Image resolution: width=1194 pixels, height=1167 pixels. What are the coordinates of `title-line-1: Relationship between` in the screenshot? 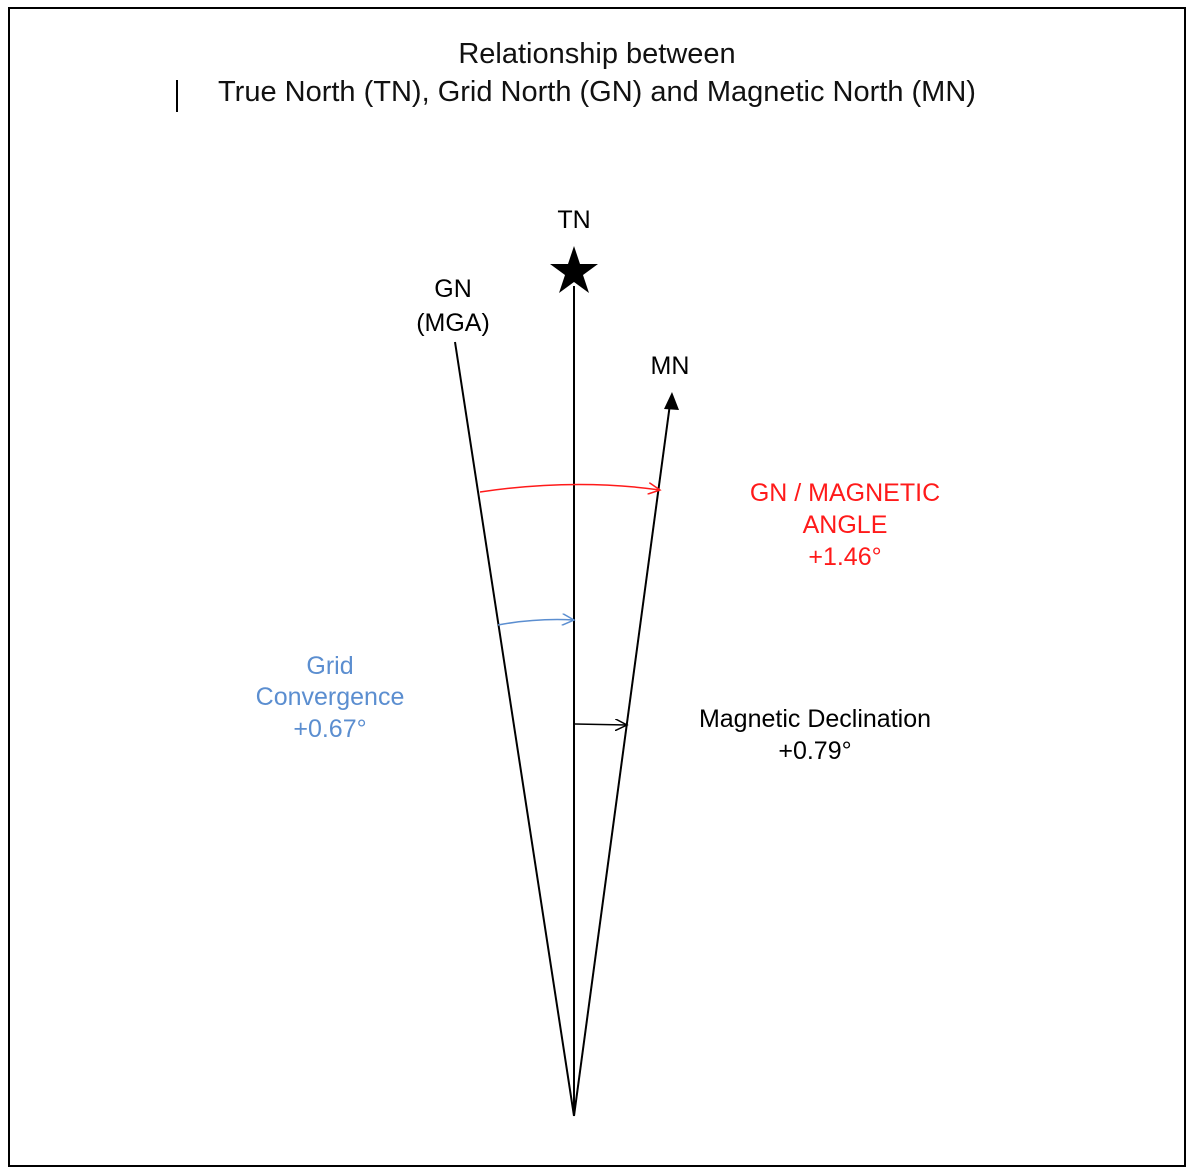 It's located at (597, 54).